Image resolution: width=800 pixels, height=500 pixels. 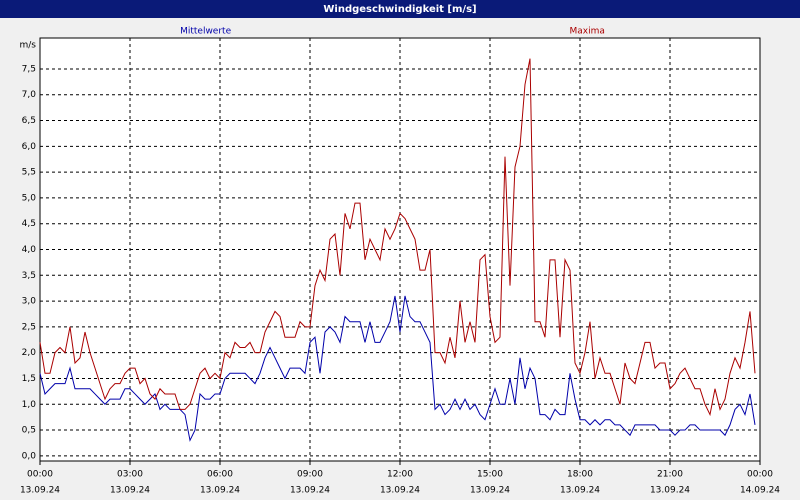 I want to click on x-tick-date: 14.09.24, so click(x=760, y=491).